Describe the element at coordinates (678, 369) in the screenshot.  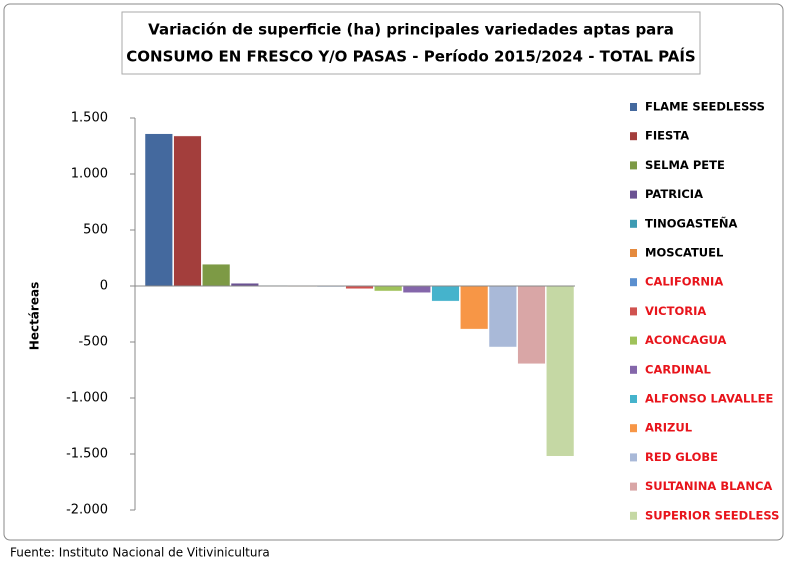
I see `legend-label: CARDINAL` at that location.